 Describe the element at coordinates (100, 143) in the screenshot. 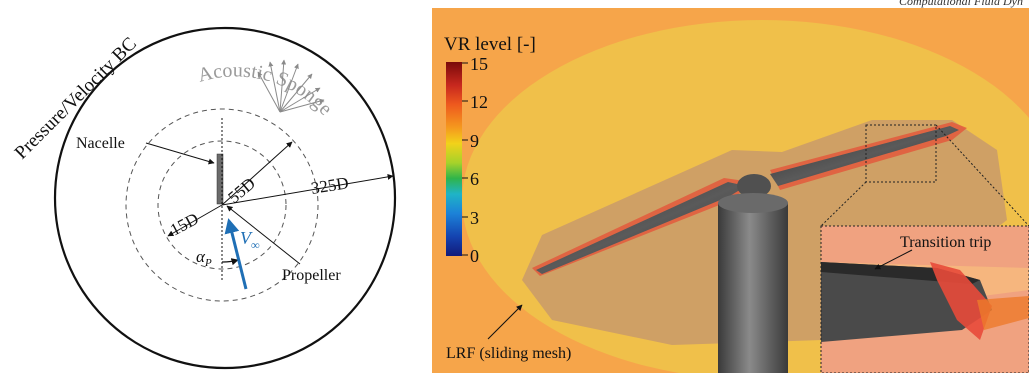

I see `nacelle-label: Nacelle` at that location.